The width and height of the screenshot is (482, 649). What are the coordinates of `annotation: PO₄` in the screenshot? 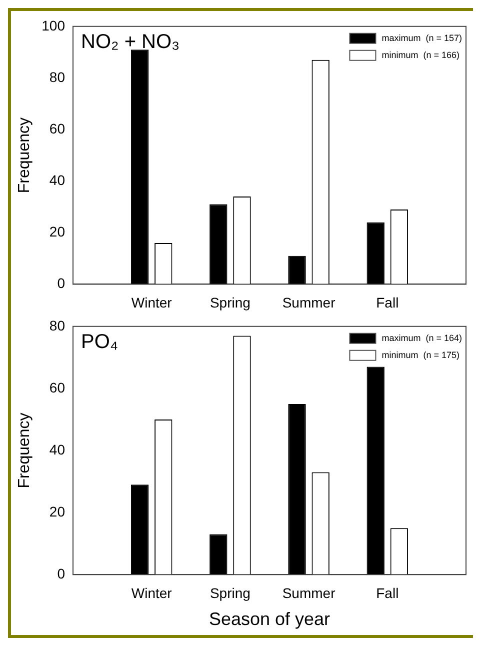 It's located at (99, 341).